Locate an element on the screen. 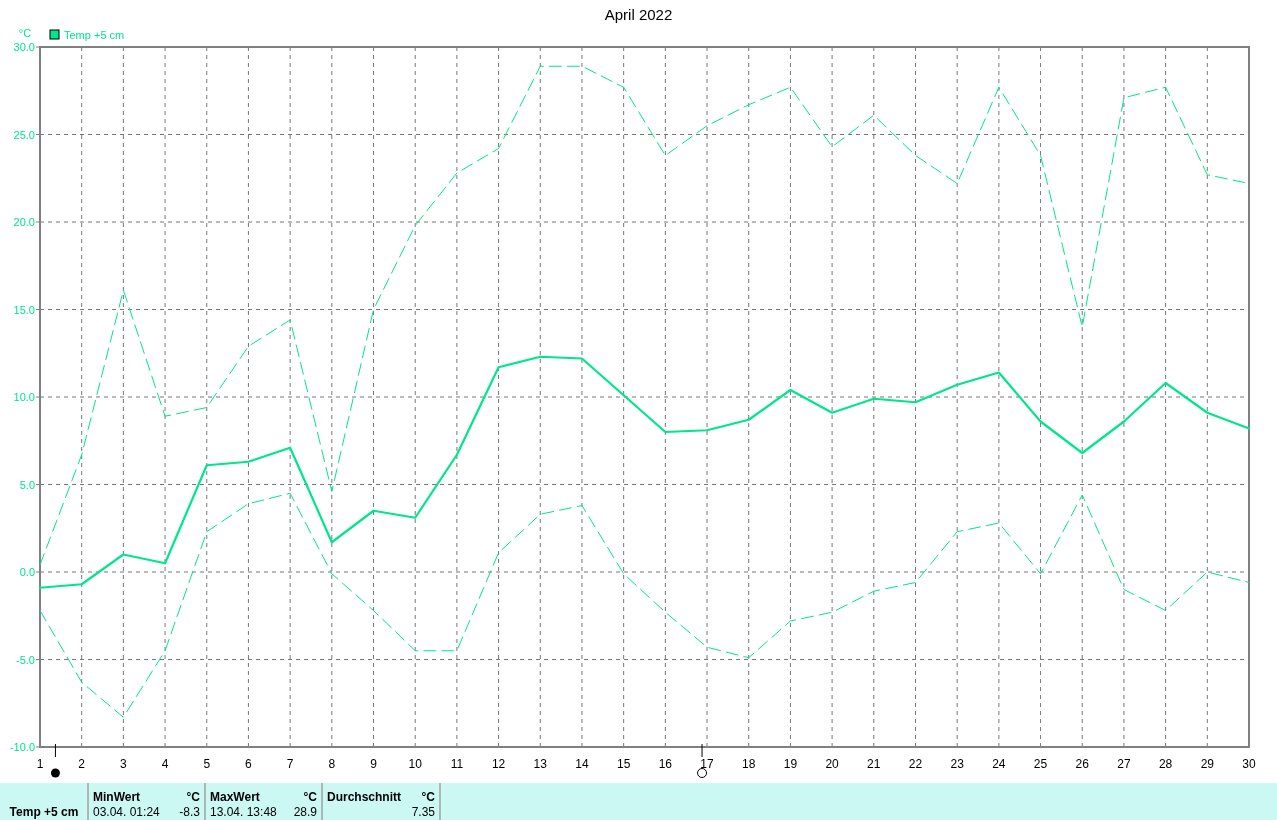  y-axis-title: °C is located at coordinates (25, 33).